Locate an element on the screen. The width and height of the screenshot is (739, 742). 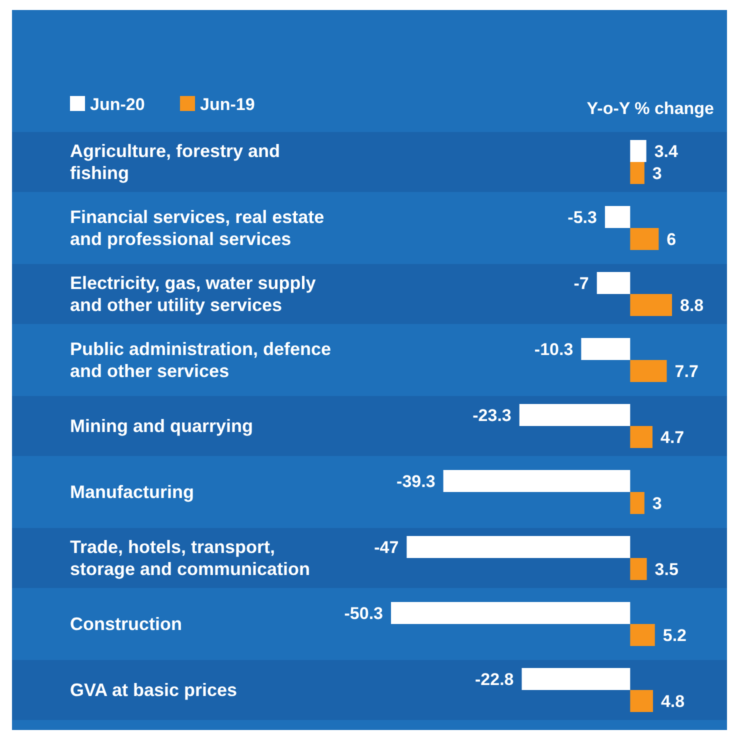
data-label: 3.4 is located at coordinates (666, 151).